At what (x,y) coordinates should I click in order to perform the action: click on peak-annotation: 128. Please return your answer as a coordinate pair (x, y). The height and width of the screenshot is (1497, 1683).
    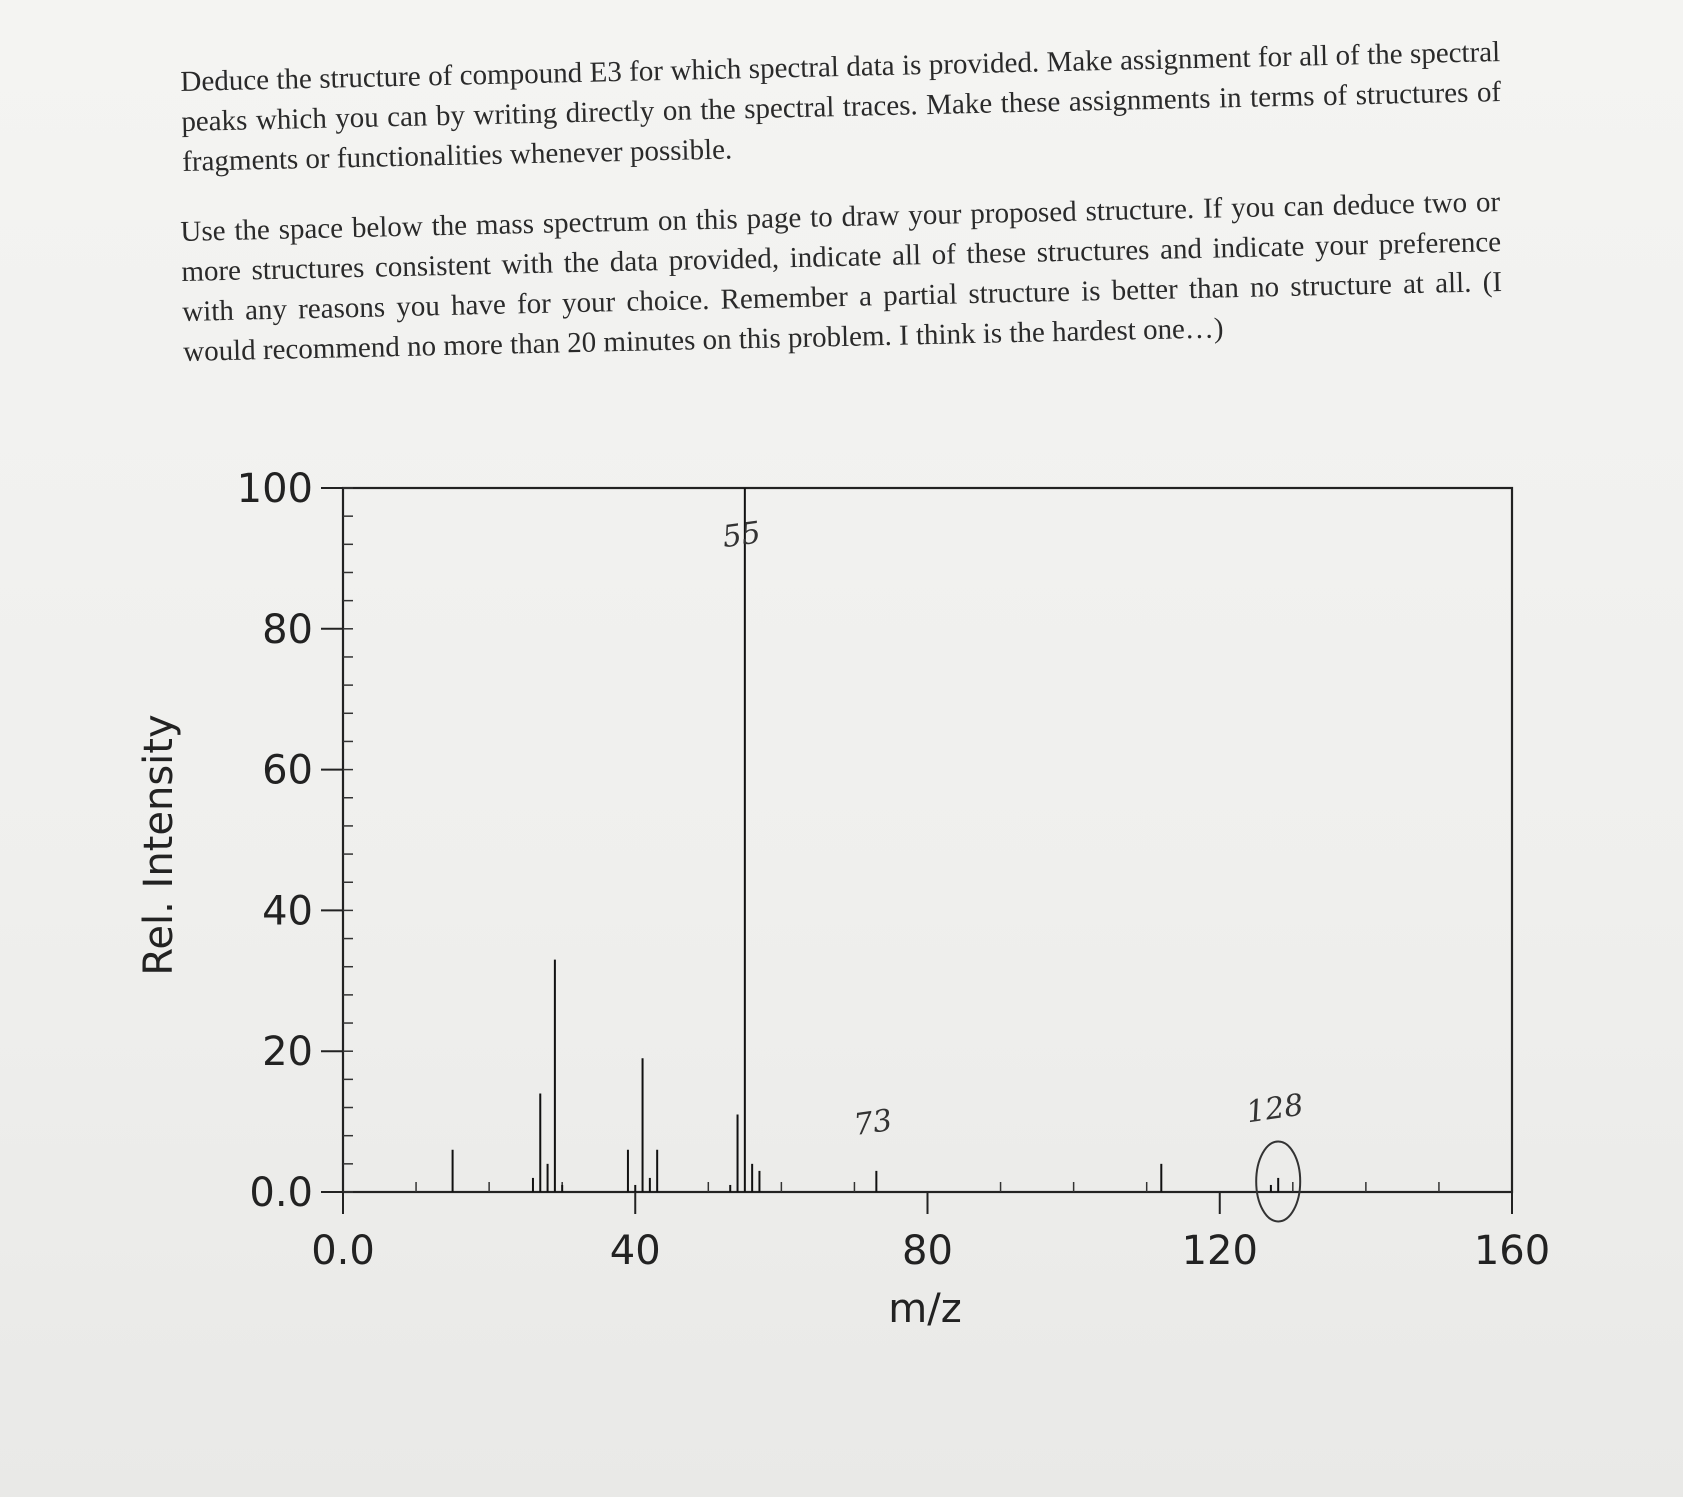
    Looking at the image, I should click on (1275, 1109).